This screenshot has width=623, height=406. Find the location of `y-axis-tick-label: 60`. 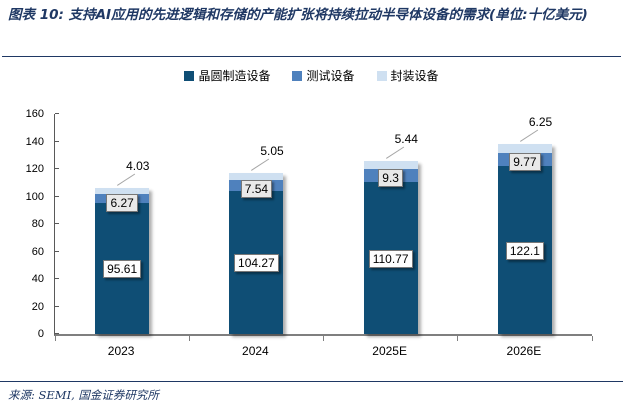

y-axis-tick-label: 60 is located at coordinates (37, 251).